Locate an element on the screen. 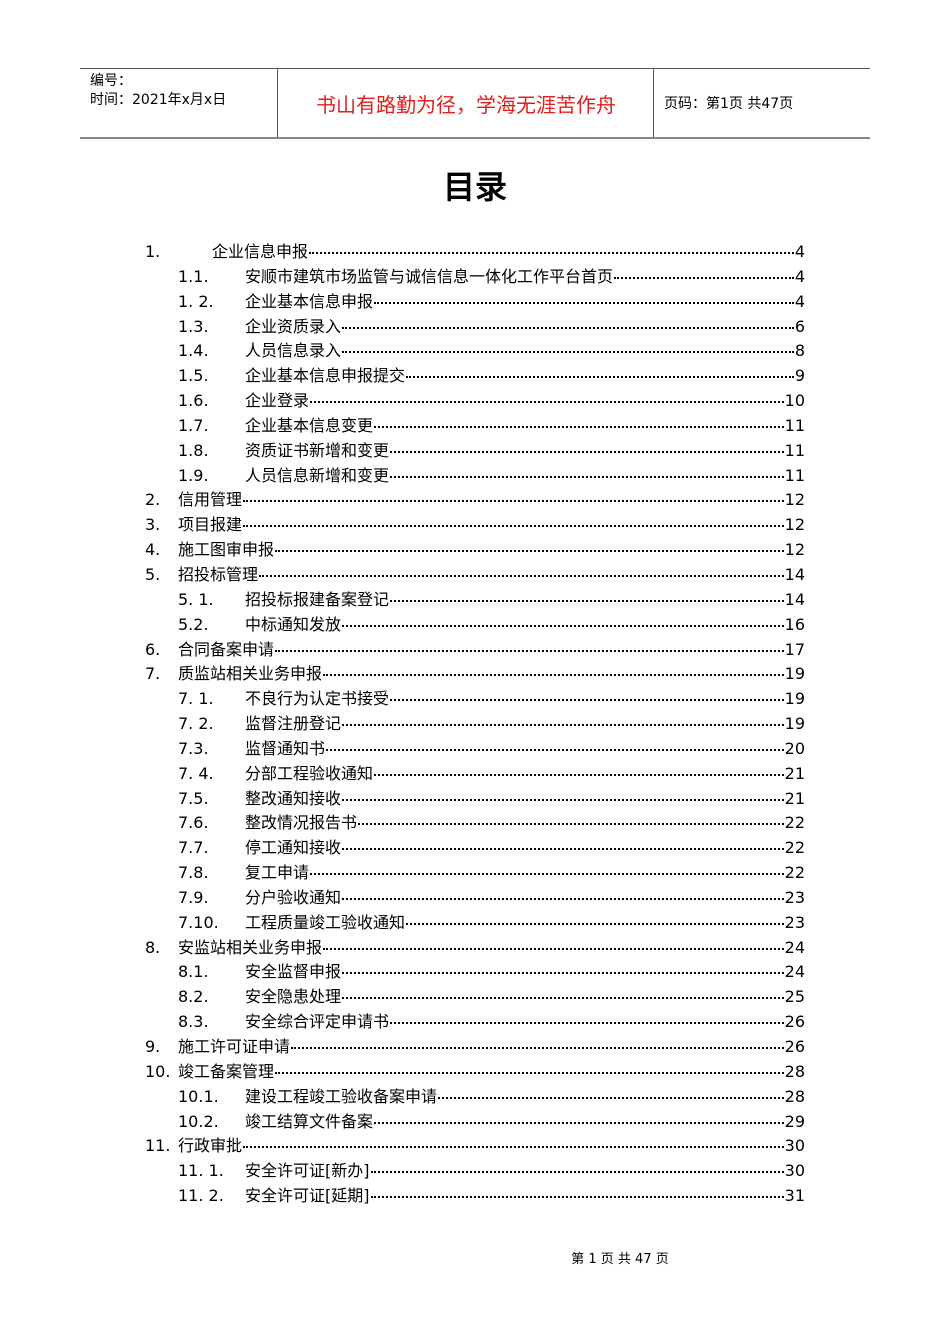 This screenshot has width=950, height=1344. toc-title: 建设工程竣工验收备案申请 is located at coordinates (341, 1096).